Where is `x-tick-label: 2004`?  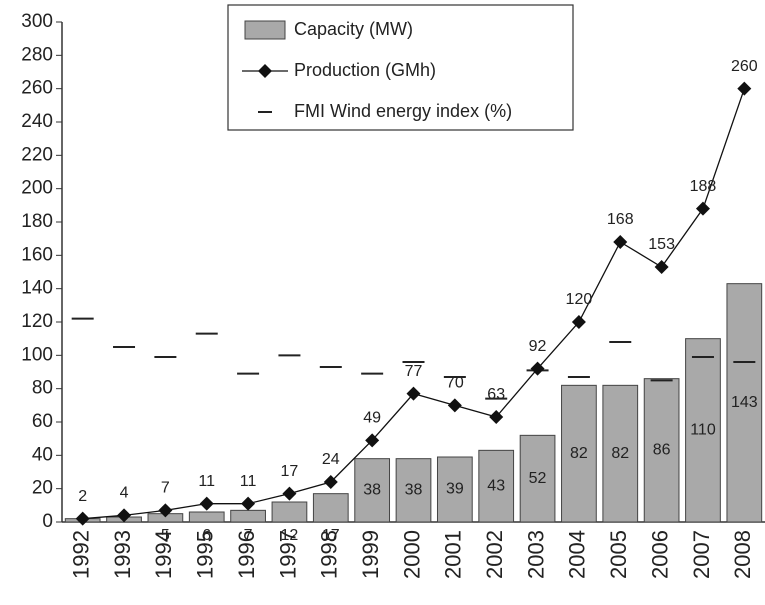
x-tick-label: 2004 is located at coordinates (577, 554).